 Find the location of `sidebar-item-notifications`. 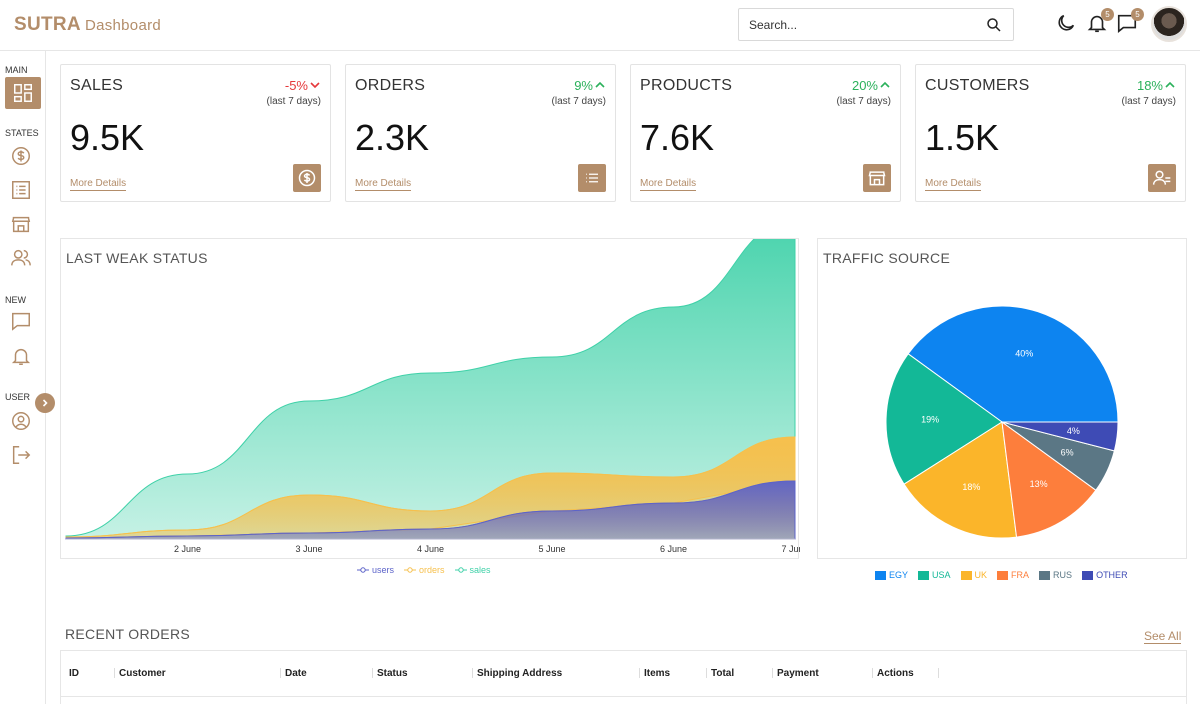

sidebar-item-notifications is located at coordinates (21, 356).